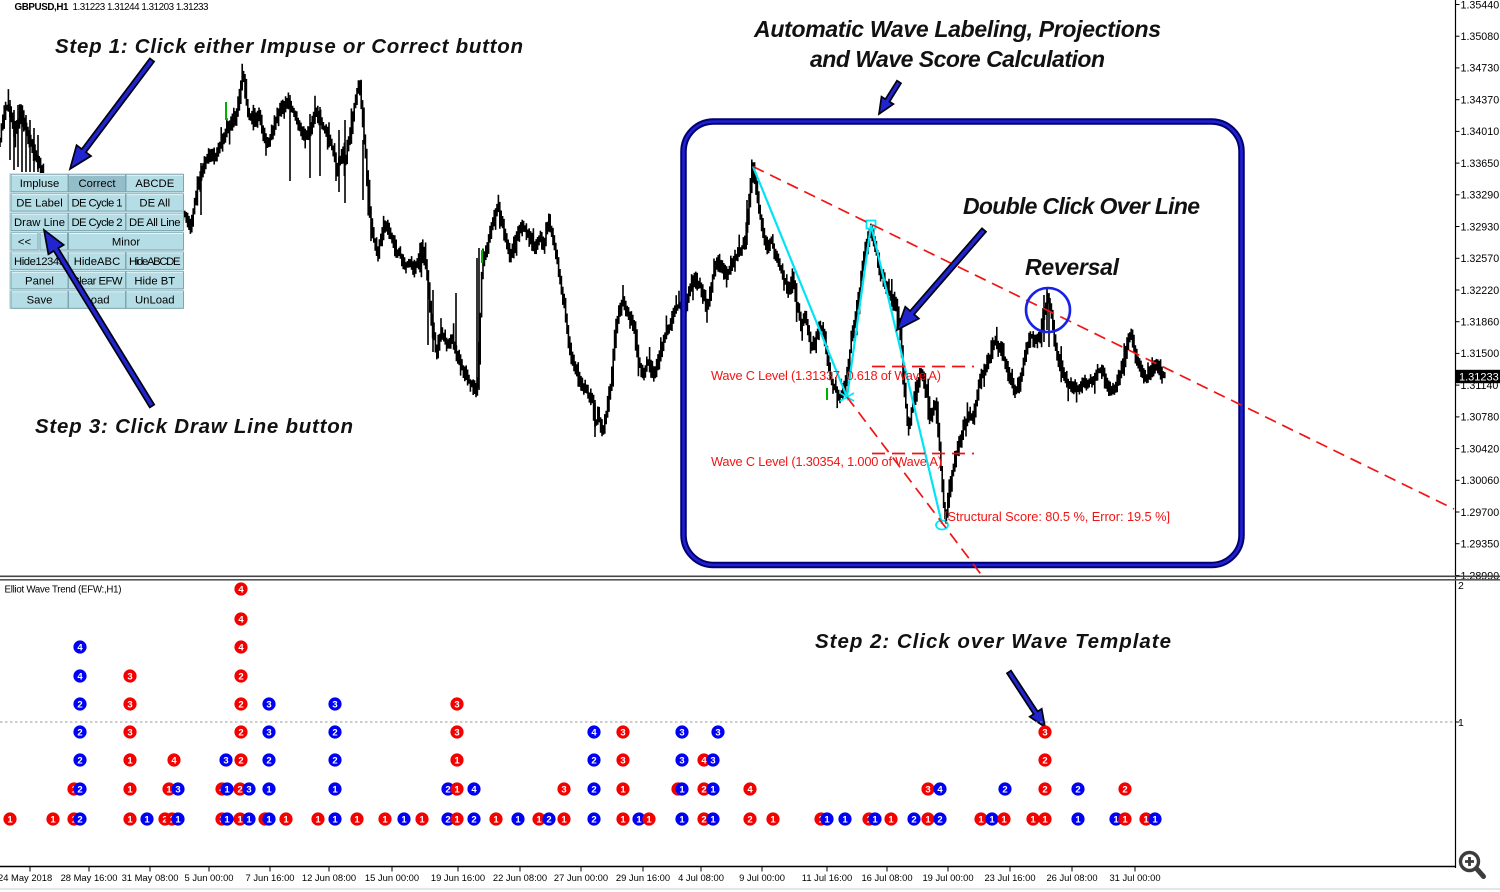  I want to click on svg-text: Reversal, so click(1072, 267).